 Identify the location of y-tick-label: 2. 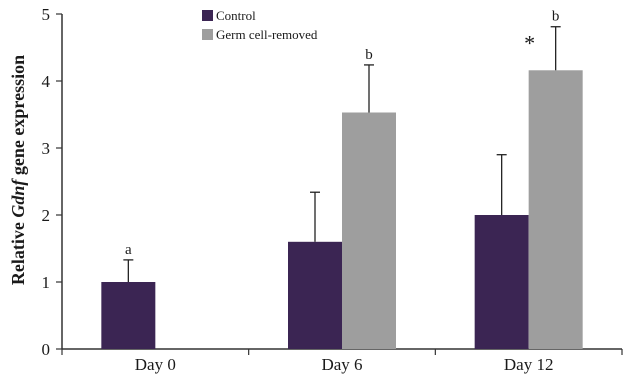
(46, 215).